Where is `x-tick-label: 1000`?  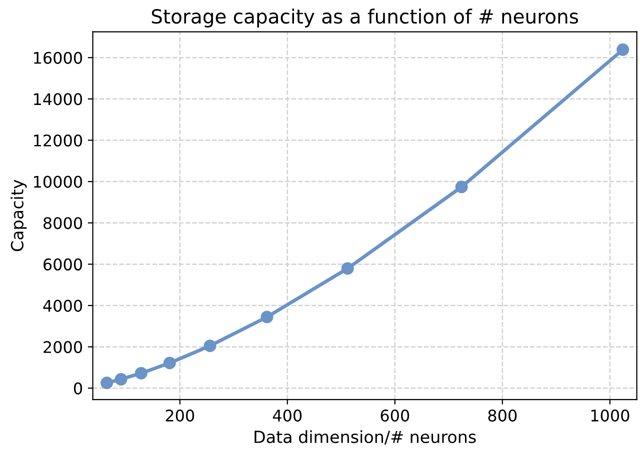 x-tick-label: 1000 is located at coordinates (610, 416).